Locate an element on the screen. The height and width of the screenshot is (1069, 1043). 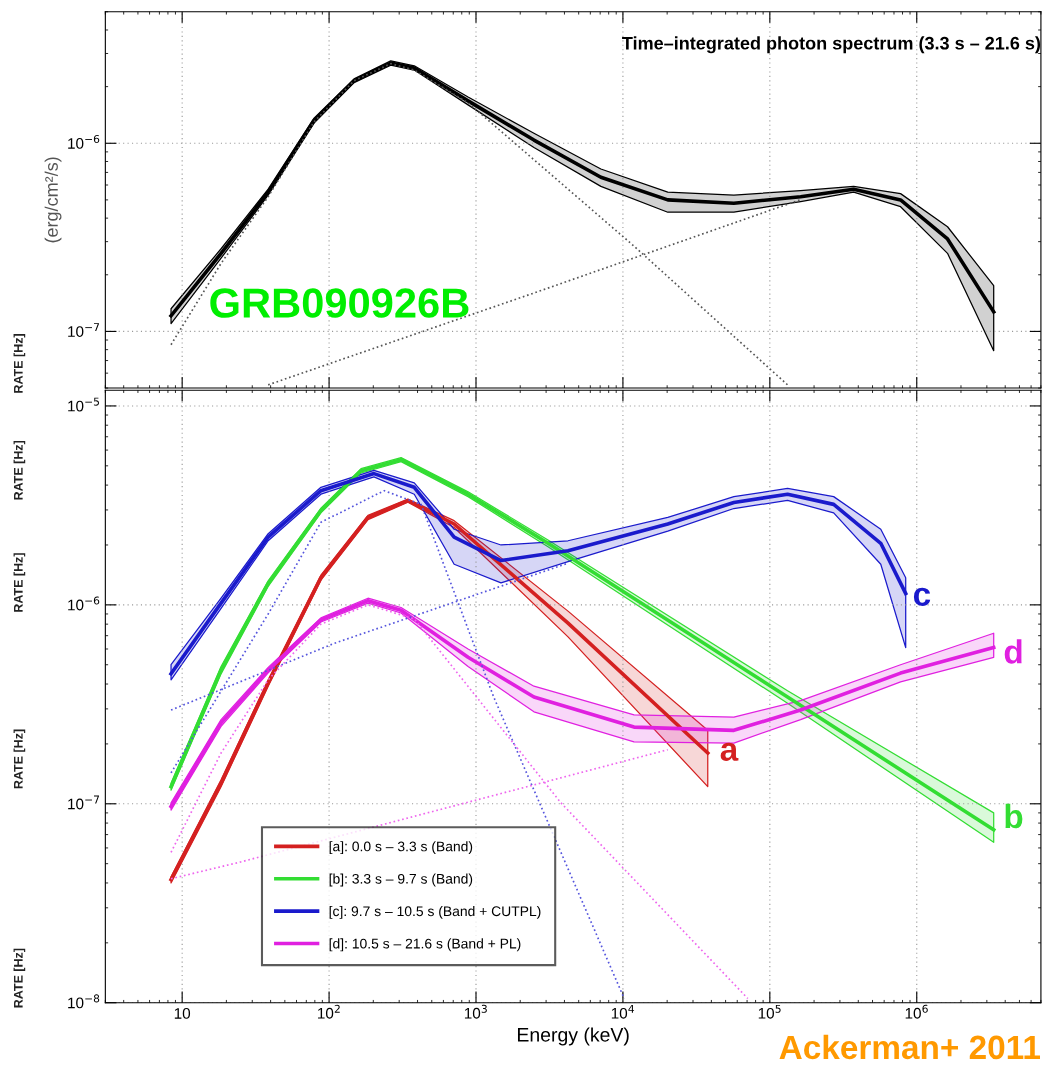
y-axis-title: (erg/cm²/s) is located at coordinates (53, 200).